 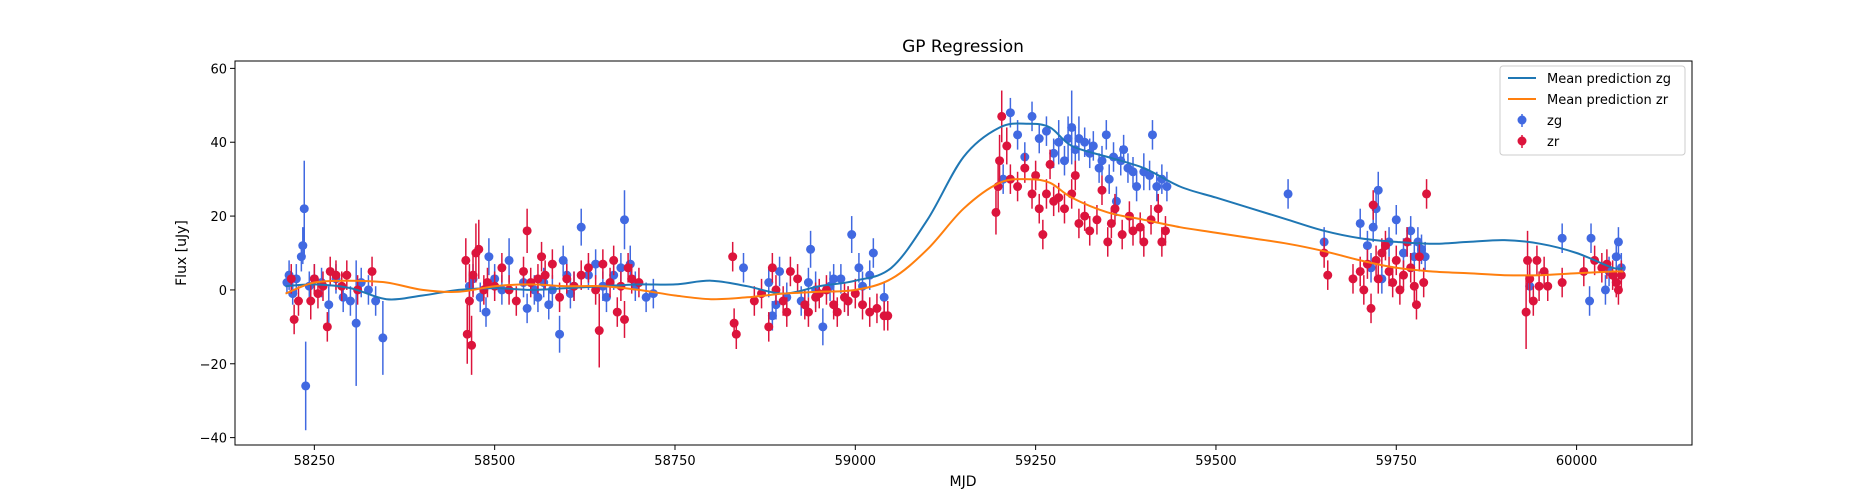 I want to click on x-tick-label: 58750, so click(x=674, y=461).